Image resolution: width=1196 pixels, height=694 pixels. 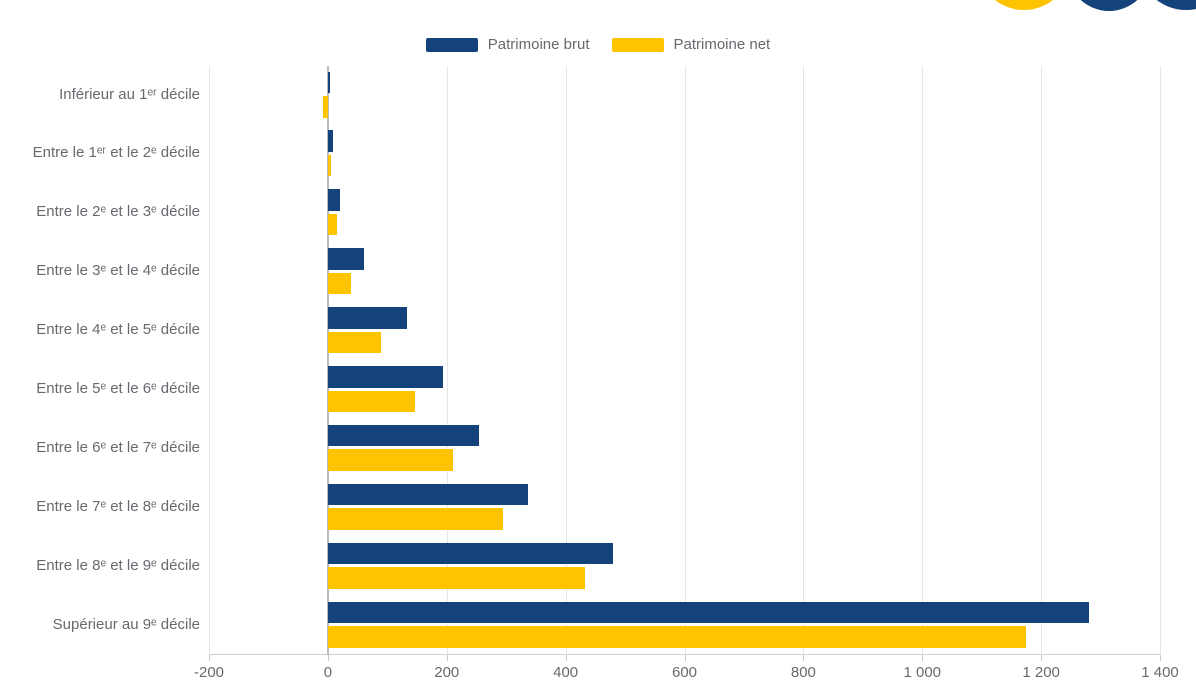 What do you see at coordinates (118, 565) in the screenshot?
I see `category-label: Entre le 8ᵉ et le 9ᵉ décile` at bounding box center [118, 565].